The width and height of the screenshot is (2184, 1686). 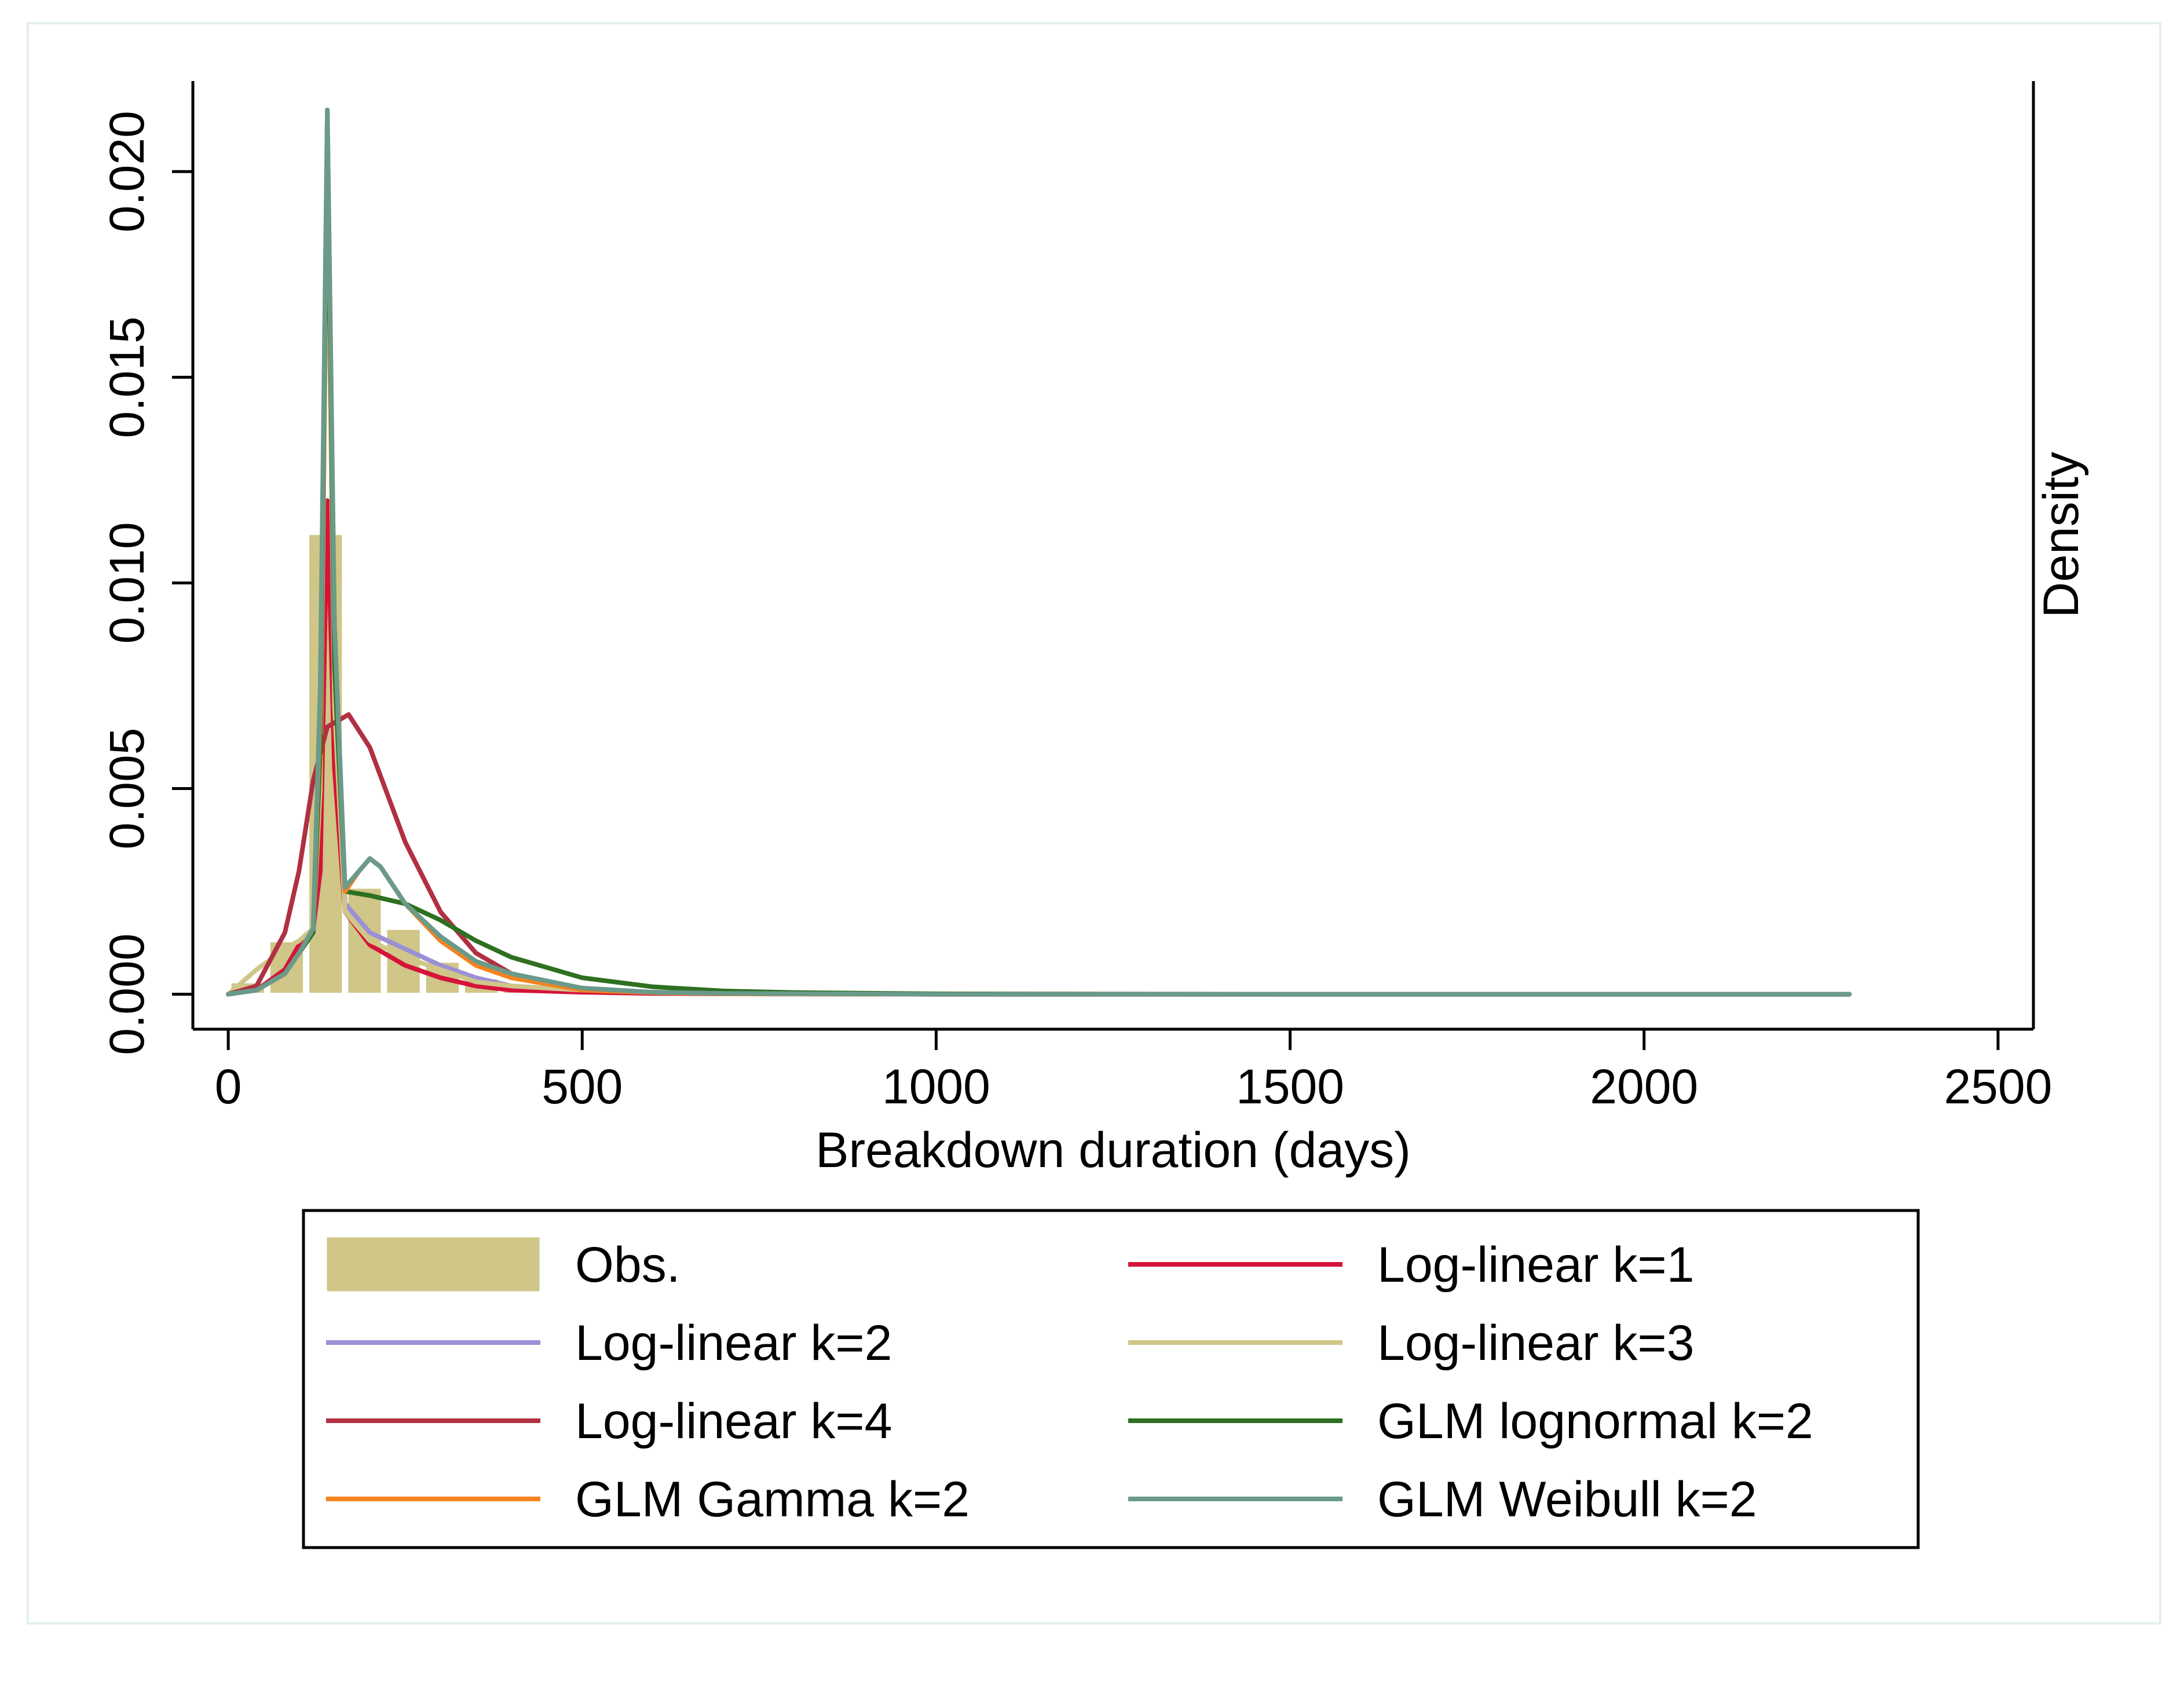 What do you see at coordinates (1536, 1343) in the screenshot?
I see `legend-label-log-linear-k-3: Log-linear k=3` at bounding box center [1536, 1343].